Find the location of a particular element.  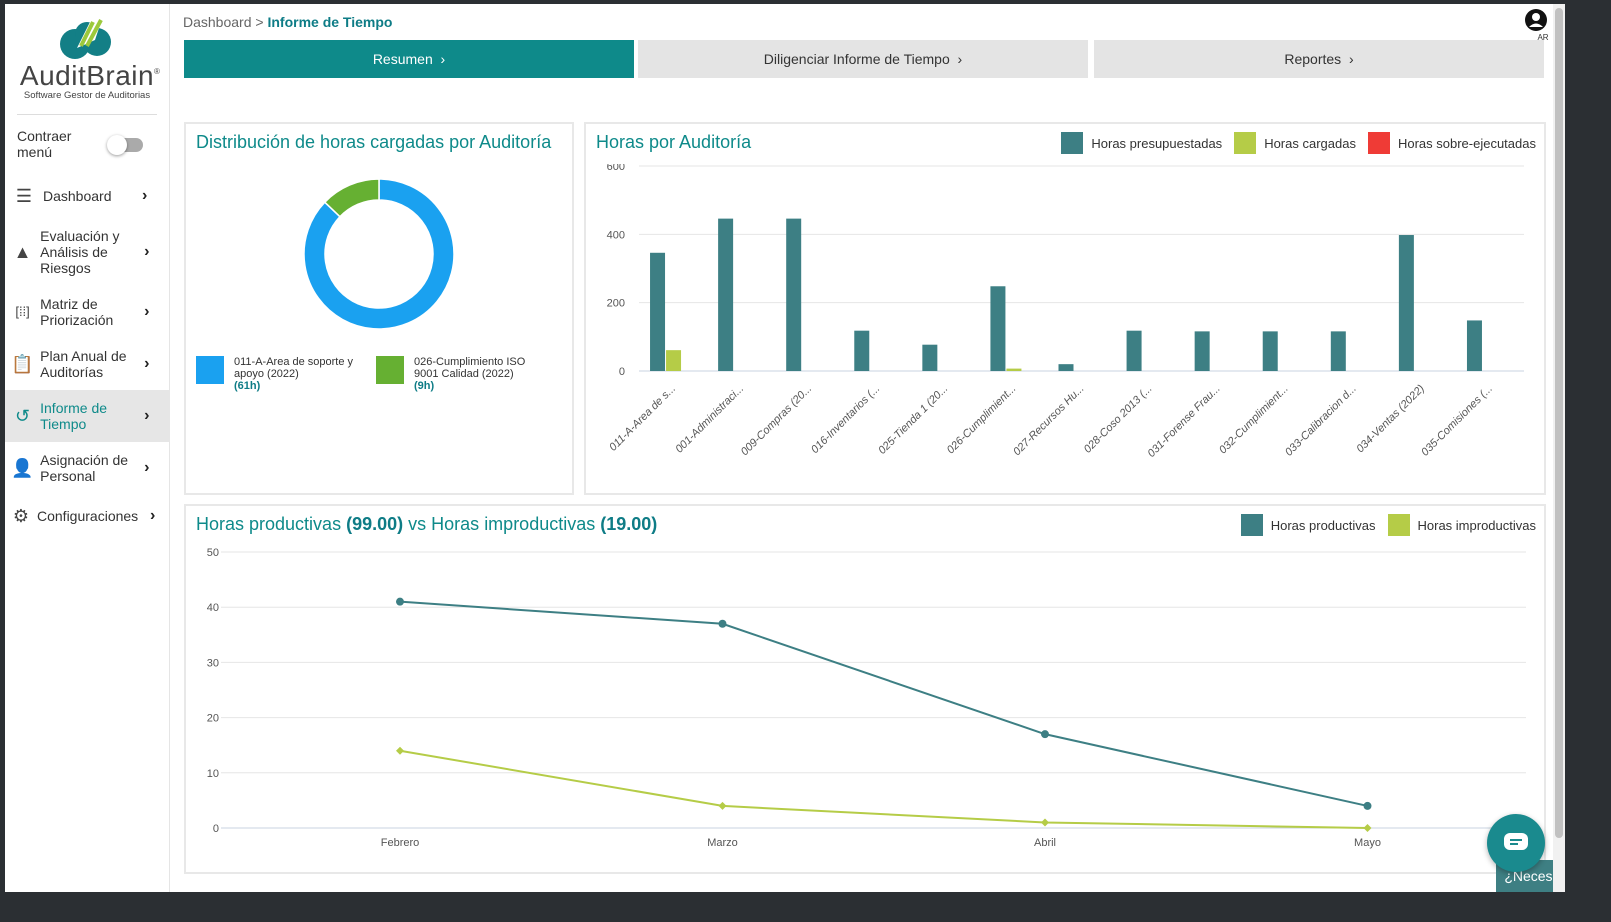

tab-resumen: Resumen › is located at coordinates (409, 59).